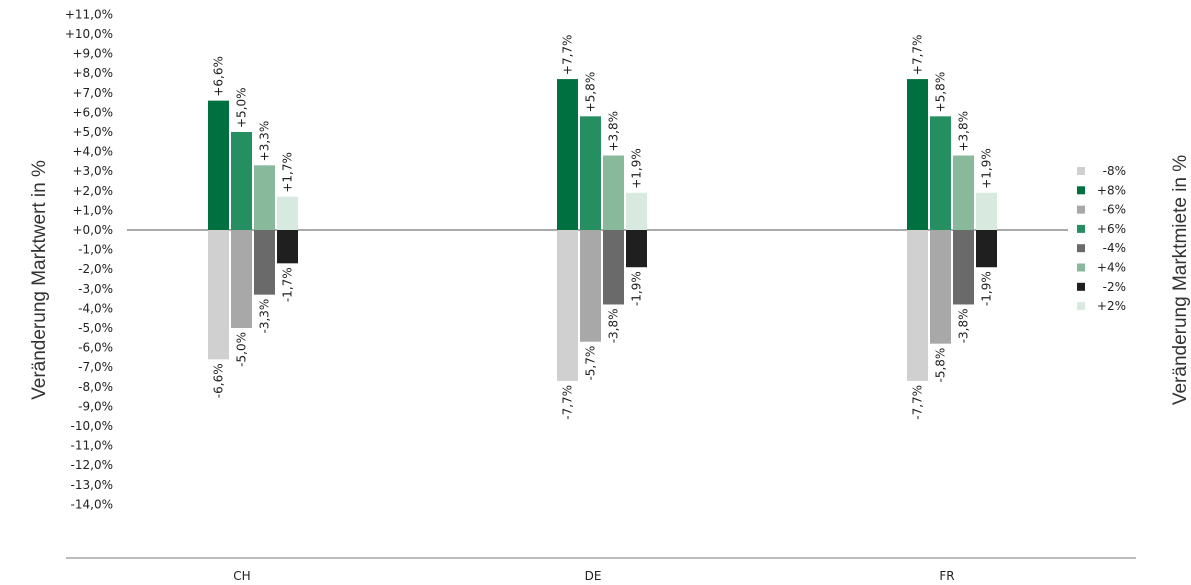 The height and width of the screenshot is (585, 1191). I want to click on y-tick-label: -8,0%, so click(95, 387).